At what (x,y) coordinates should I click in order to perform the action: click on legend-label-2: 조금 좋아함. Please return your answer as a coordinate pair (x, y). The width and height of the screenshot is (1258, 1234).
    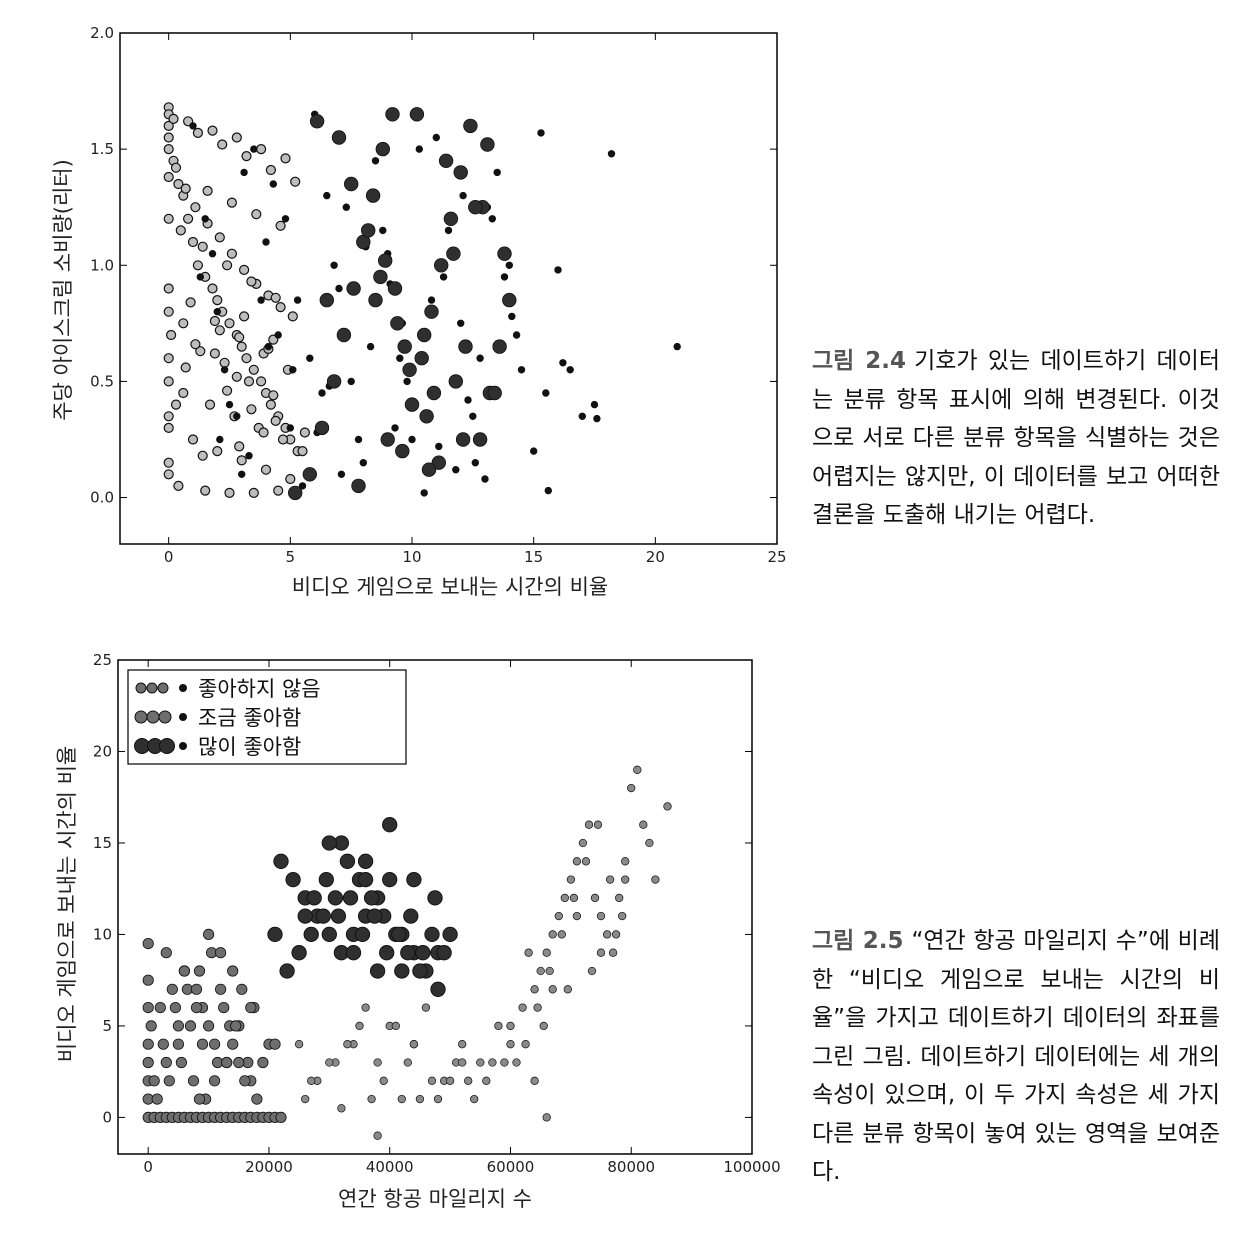
    Looking at the image, I should click on (249, 718).